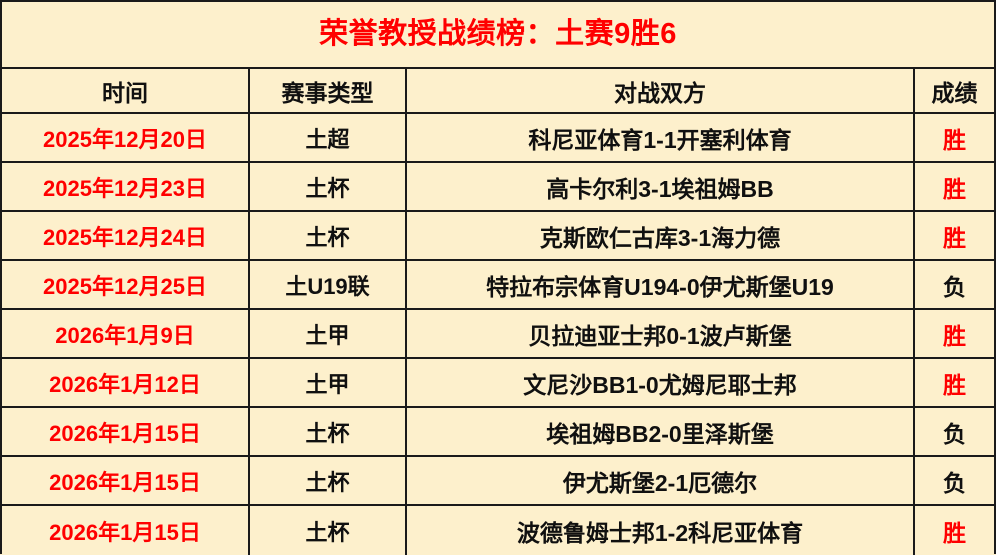 The width and height of the screenshot is (996, 555). I want to click on table-row: 2025年12月23日 土杯 高卡尔利3-1埃祖姆BB 胜, so click(498, 187).